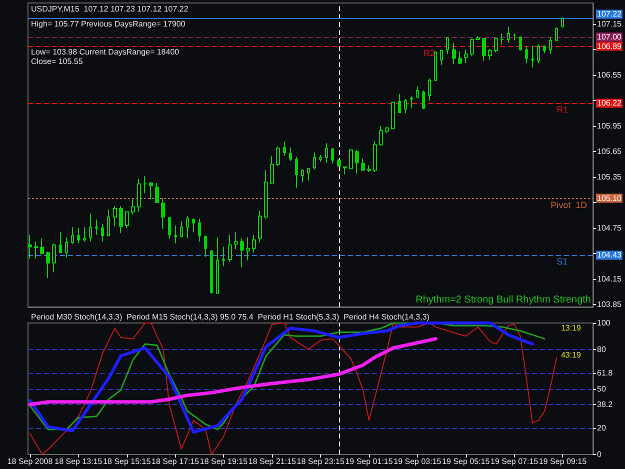 This screenshot has width=625, height=469. Describe the element at coordinates (601, 389) in the screenshot. I see `y-tick-label: 50` at that location.